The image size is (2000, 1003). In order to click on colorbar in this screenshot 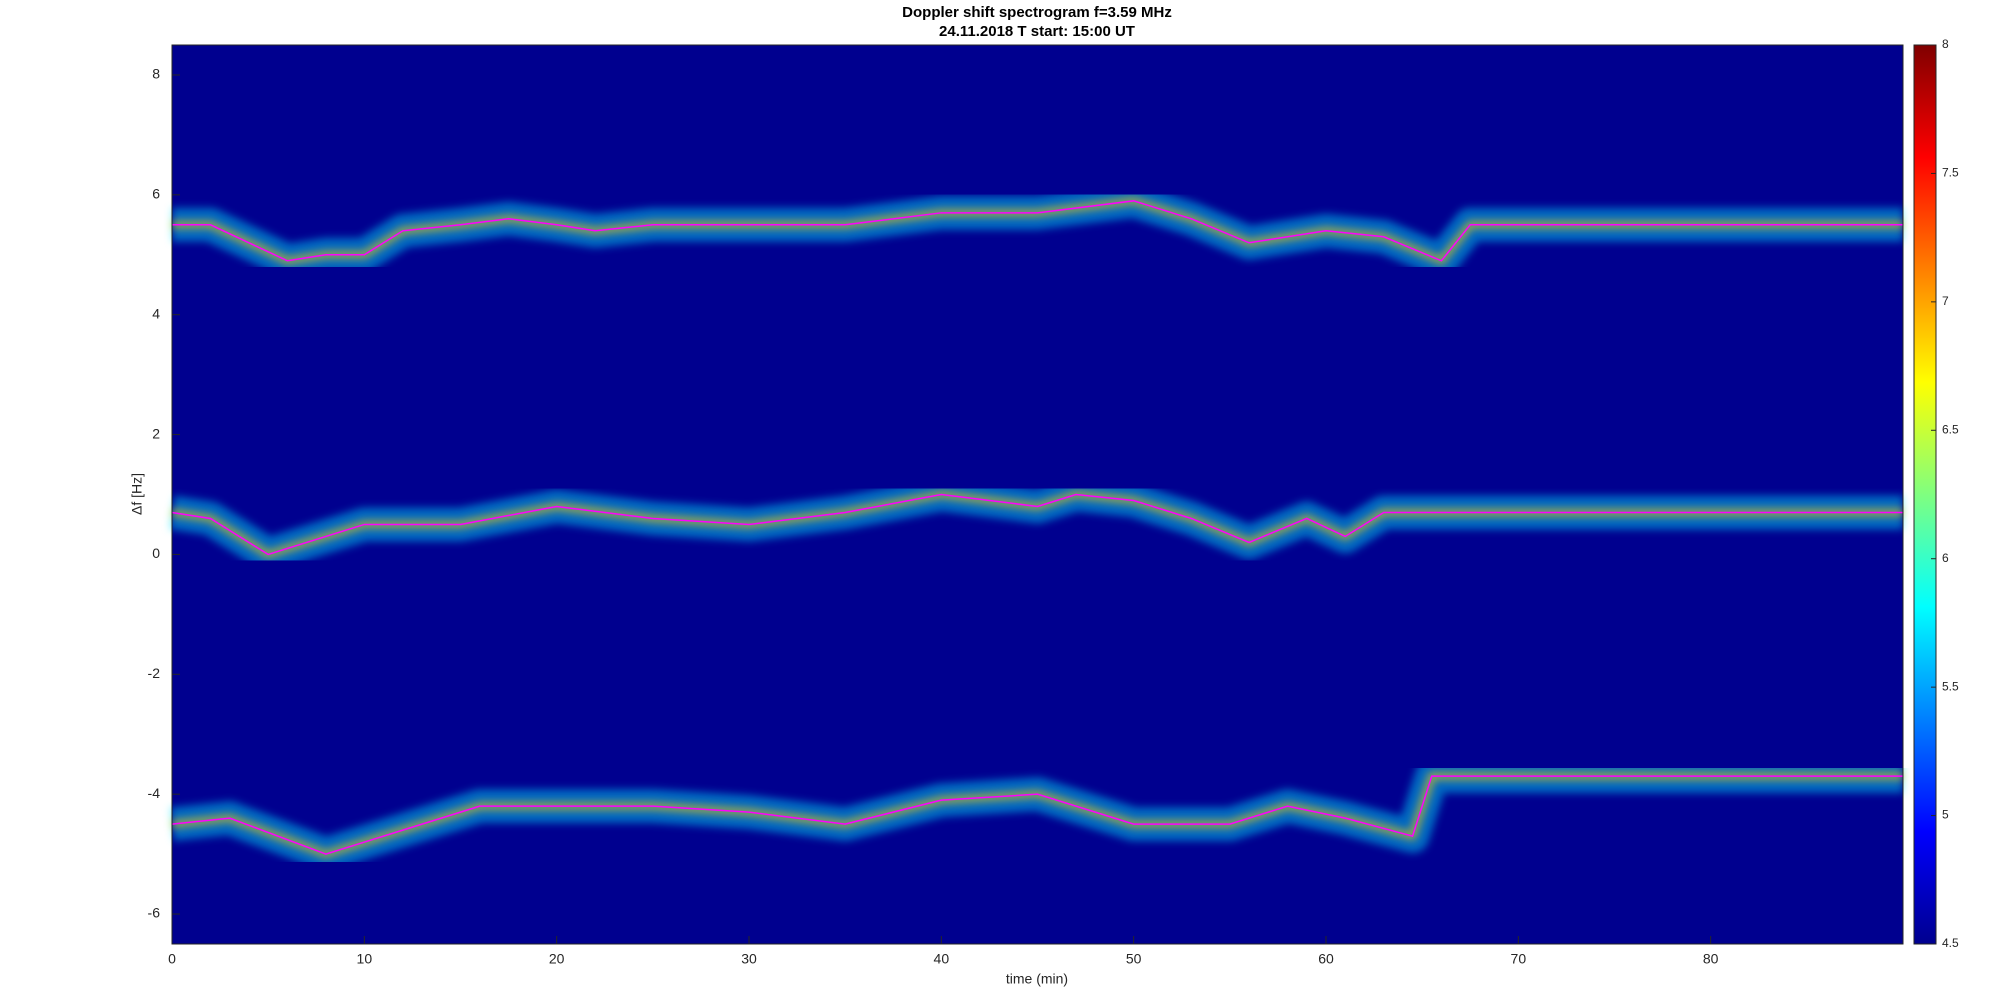, I will do `click(1925, 494)`.